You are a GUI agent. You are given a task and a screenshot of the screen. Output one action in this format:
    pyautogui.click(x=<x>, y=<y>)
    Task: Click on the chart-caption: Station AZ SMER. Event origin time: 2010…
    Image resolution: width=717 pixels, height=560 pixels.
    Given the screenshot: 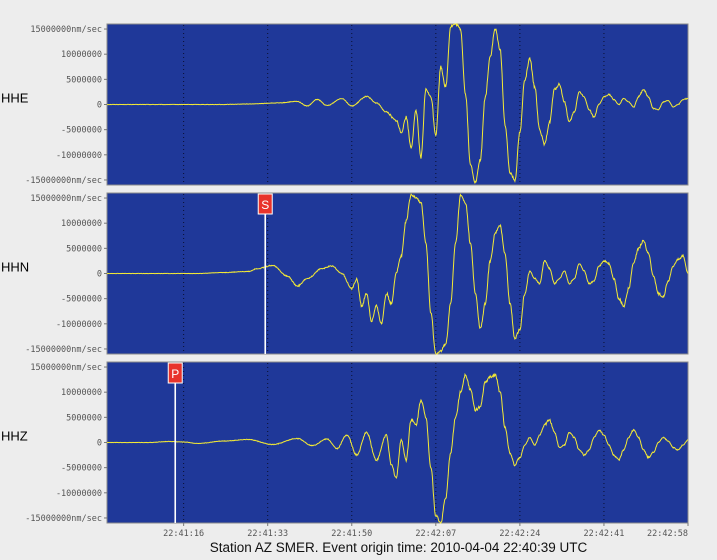 What is the action you would take?
    pyautogui.click(x=398, y=547)
    